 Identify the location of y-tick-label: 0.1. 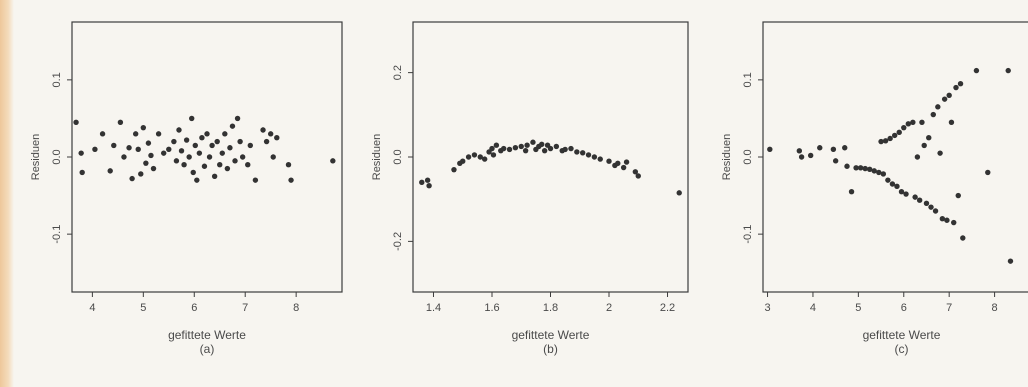
(748, 79).